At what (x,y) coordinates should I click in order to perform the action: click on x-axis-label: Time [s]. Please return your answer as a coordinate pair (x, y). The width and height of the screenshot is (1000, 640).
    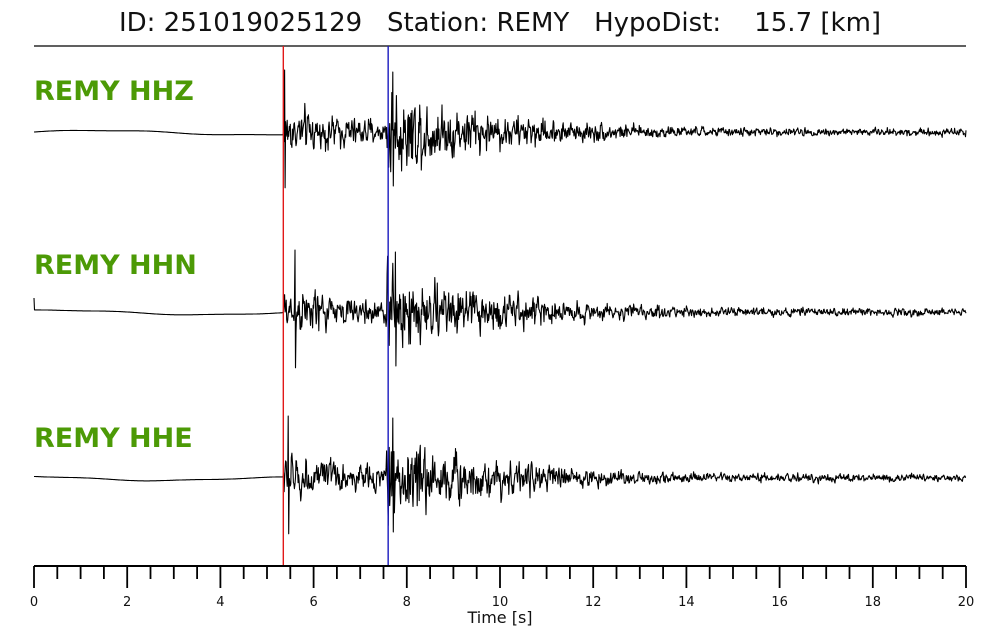
    Looking at the image, I should click on (499, 617).